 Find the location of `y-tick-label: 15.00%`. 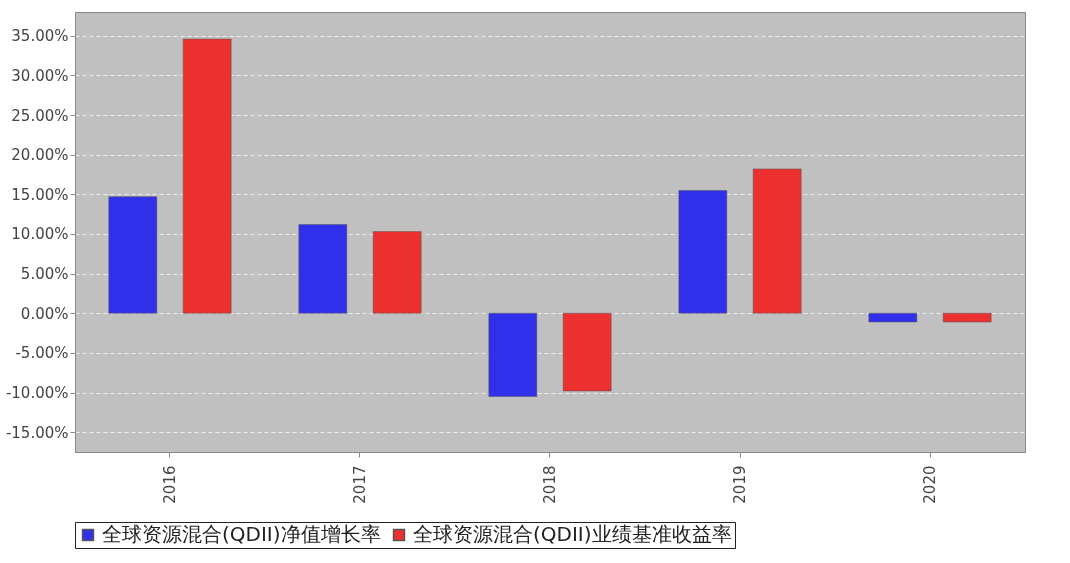

y-tick-label: 15.00% is located at coordinates (40, 194).